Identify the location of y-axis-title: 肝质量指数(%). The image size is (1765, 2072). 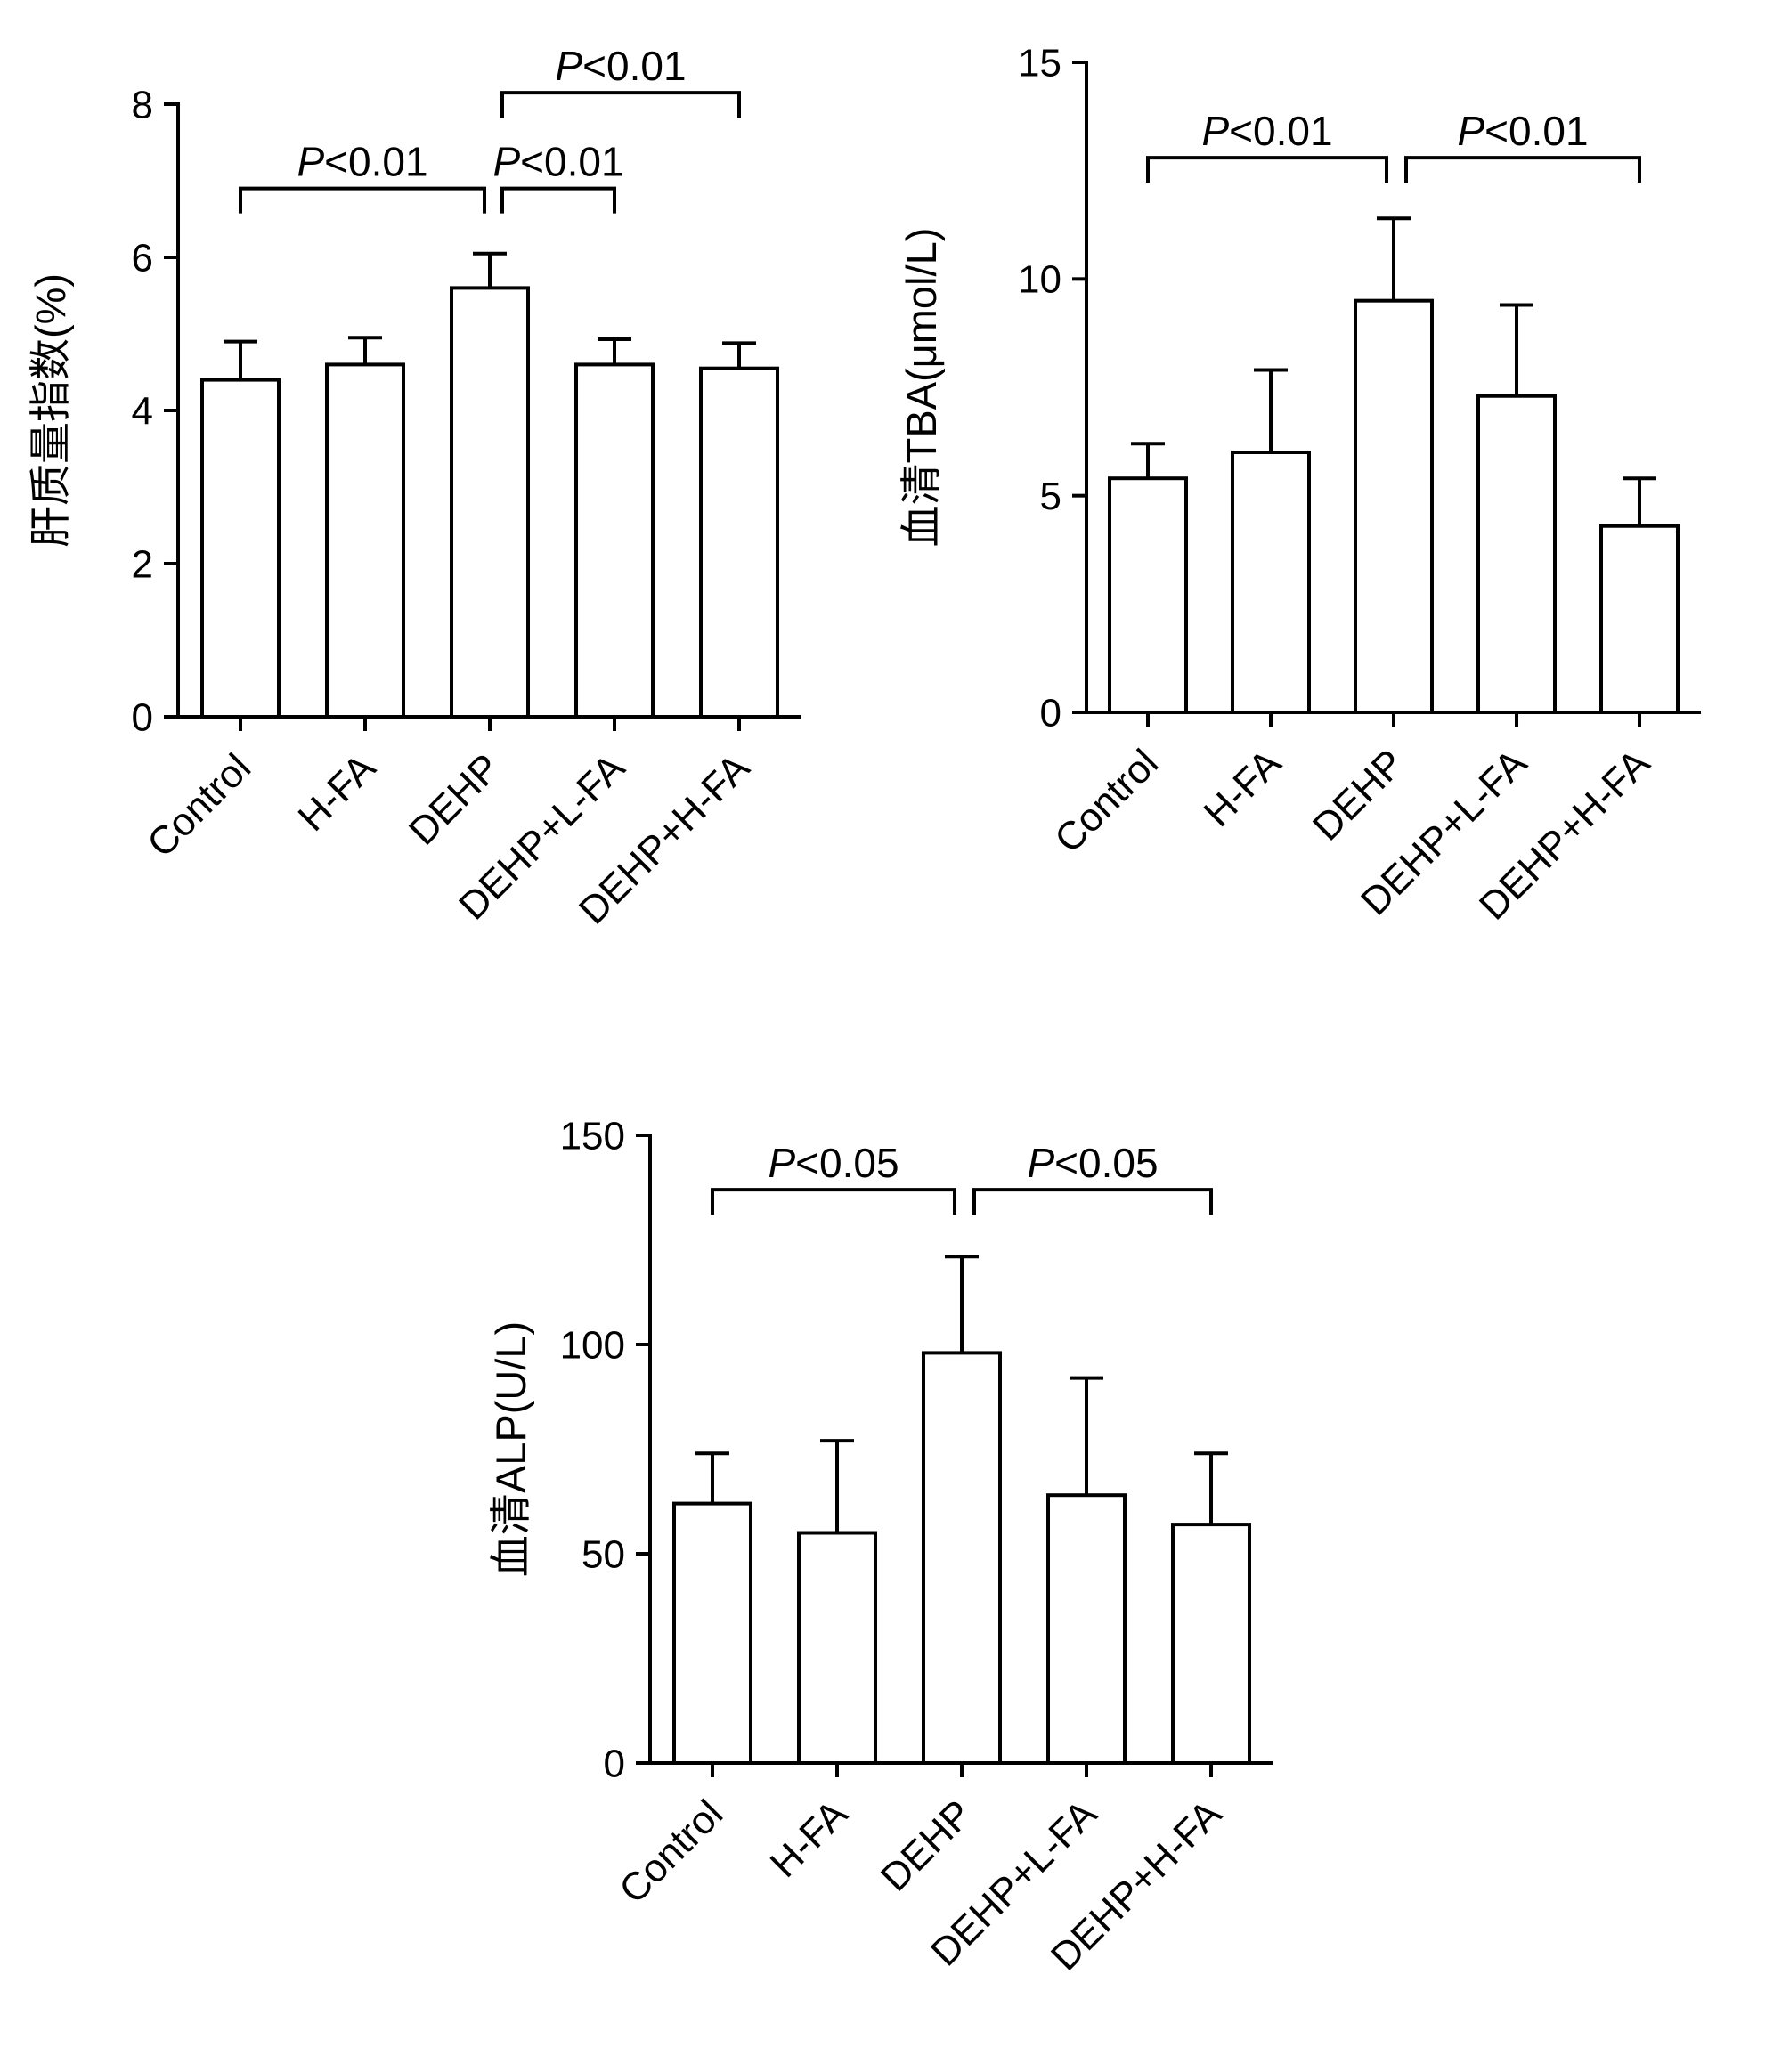
(51, 410).